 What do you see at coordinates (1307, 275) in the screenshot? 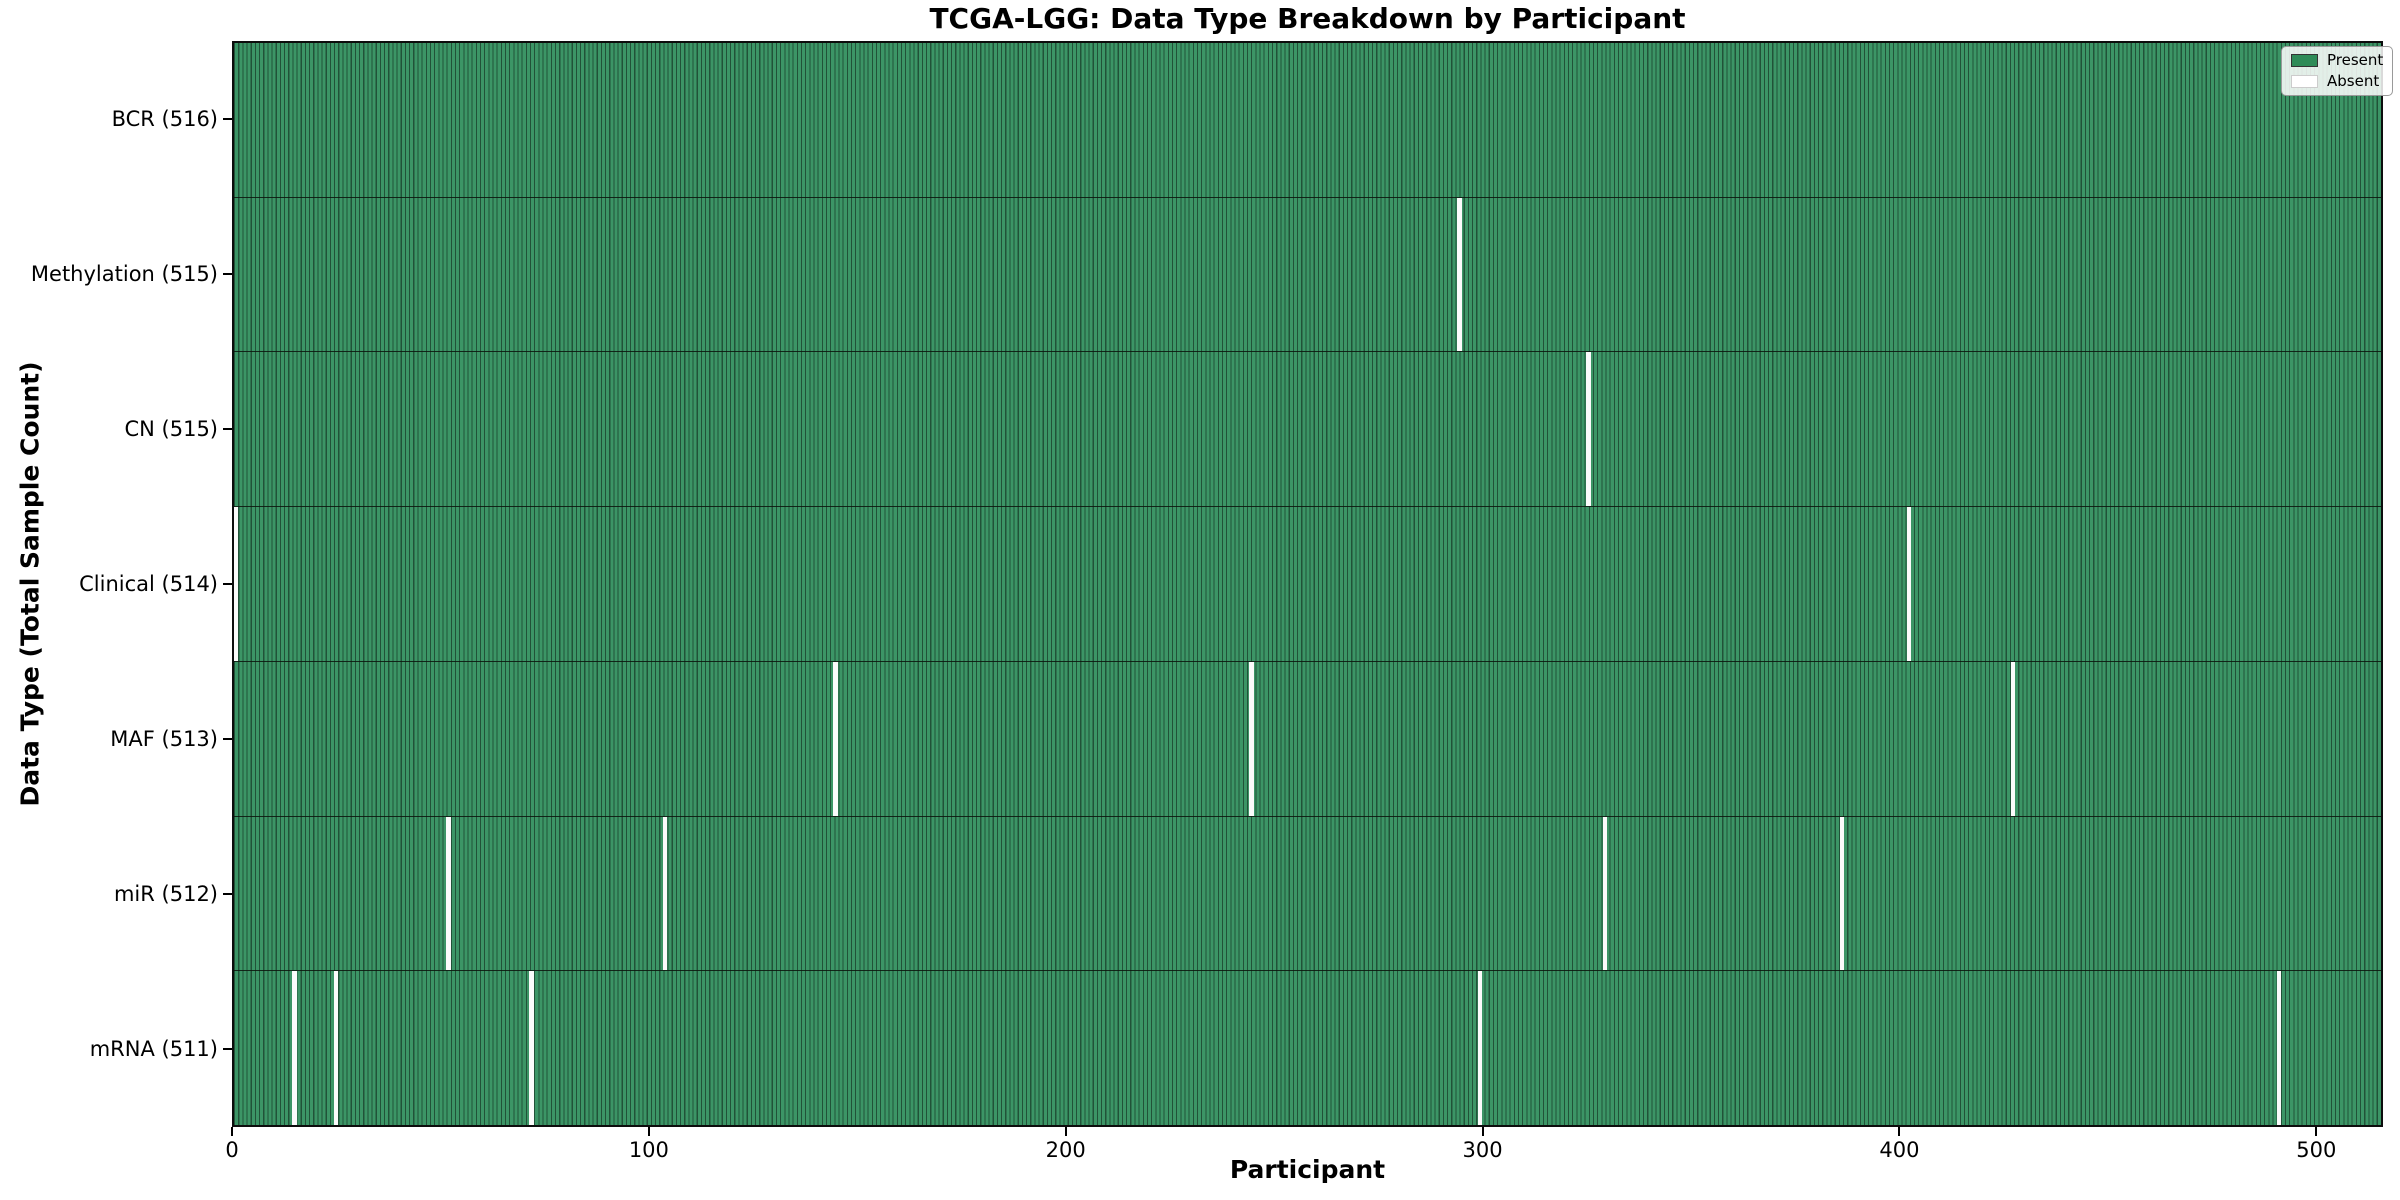
I see `heatmap-row-methylation` at bounding box center [1307, 275].